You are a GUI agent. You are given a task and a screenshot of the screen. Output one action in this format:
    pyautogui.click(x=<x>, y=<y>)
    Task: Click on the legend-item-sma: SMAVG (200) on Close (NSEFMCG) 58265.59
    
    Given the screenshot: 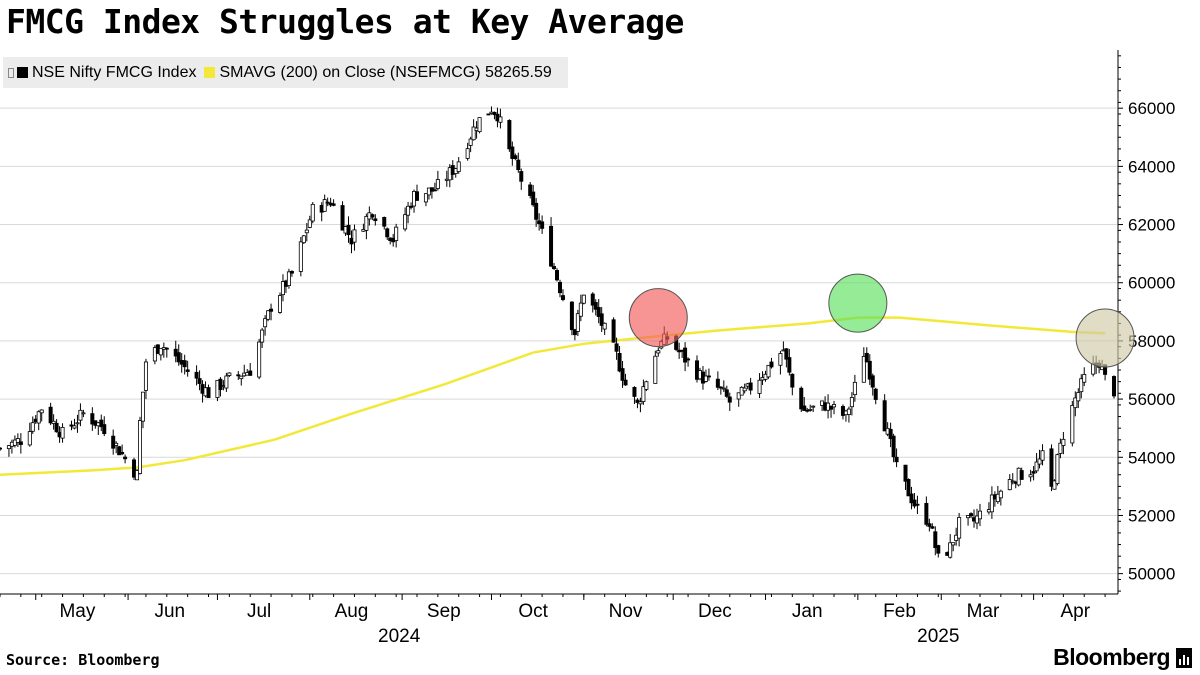 What is the action you would take?
    pyautogui.click(x=378, y=73)
    